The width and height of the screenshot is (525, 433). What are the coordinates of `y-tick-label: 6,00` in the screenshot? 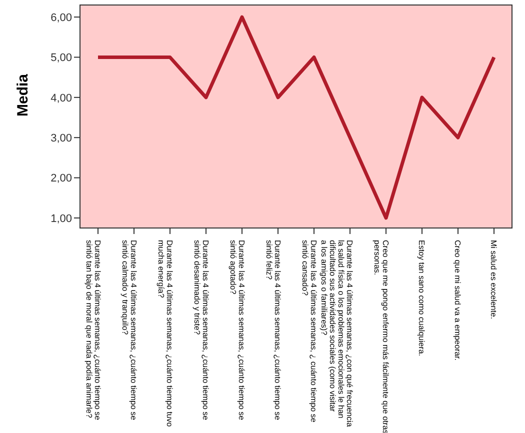 It's located at (61, 18).